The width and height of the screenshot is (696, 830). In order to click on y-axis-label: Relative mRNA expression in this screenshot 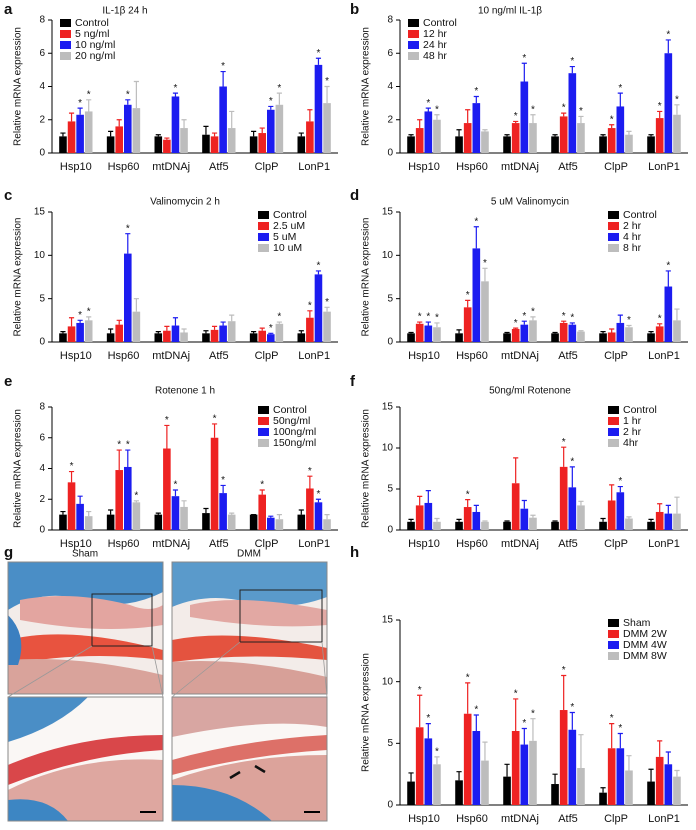, I will do `click(366, 712)`.